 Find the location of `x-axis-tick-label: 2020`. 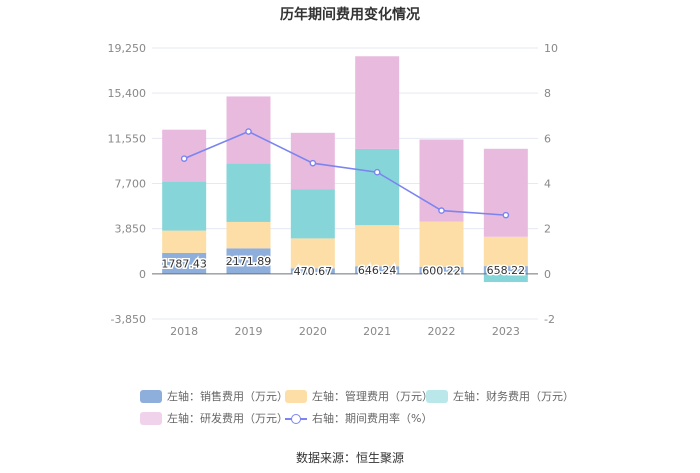

x-axis-tick-label: 2020 is located at coordinates (313, 331).